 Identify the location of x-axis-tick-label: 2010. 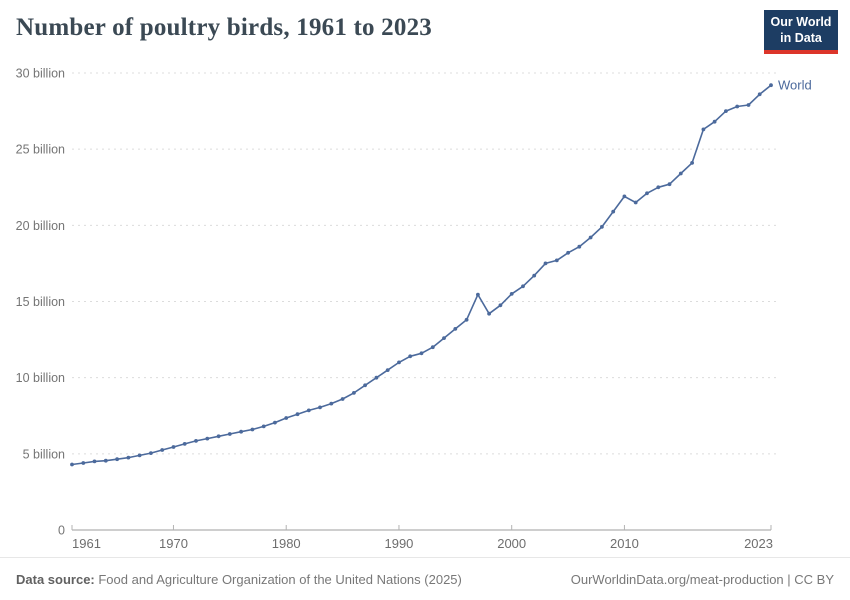
(624, 543).